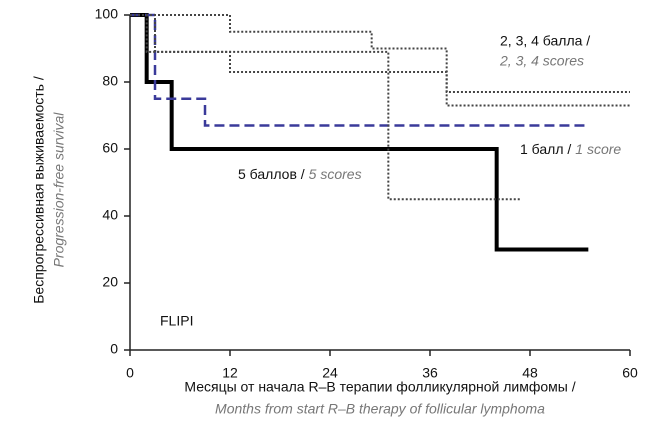 Image resolution: width=649 pixels, height=441 pixels. I want to click on annotation: 5 баллов /5 scores, so click(300, 174).